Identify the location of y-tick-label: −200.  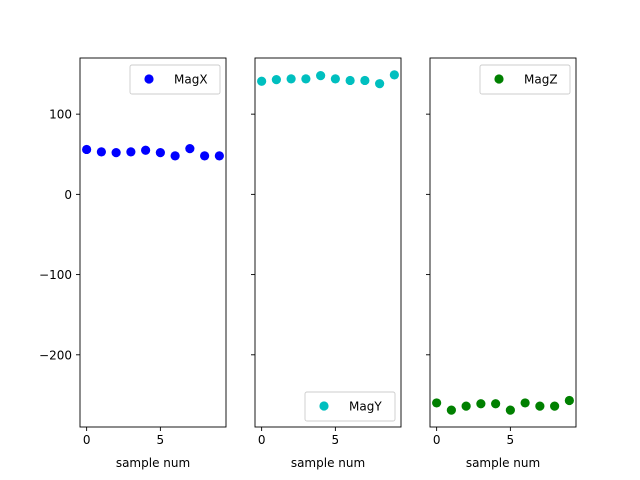
(55, 355).